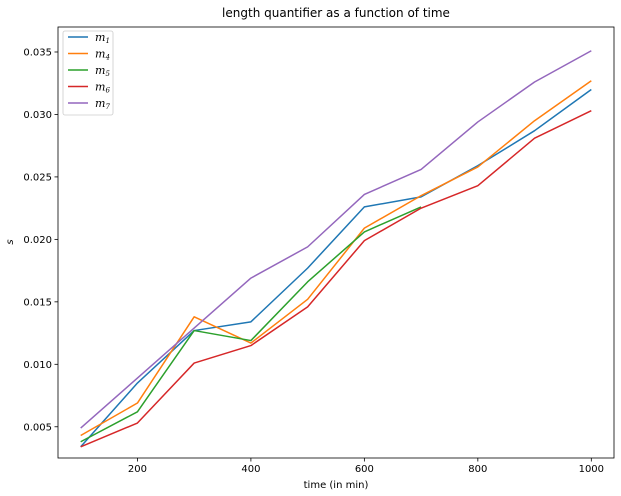 This screenshot has width=621, height=496. Describe the element at coordinates (336, 13) in the screenshot. I see `chart-title: length quantifier as a function of time` at that location.